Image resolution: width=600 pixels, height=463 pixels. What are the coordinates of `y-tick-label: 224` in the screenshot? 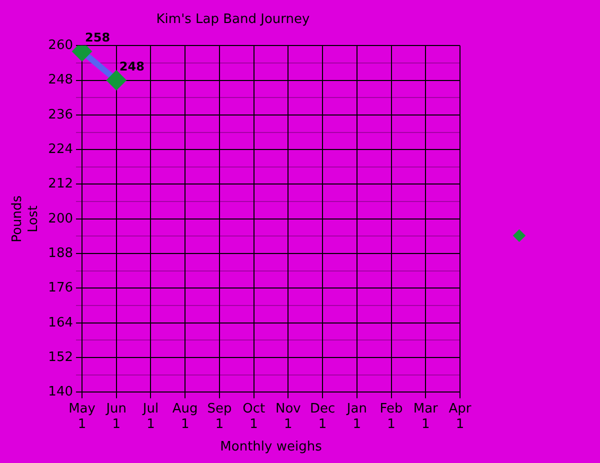 It's located at (61, 149).